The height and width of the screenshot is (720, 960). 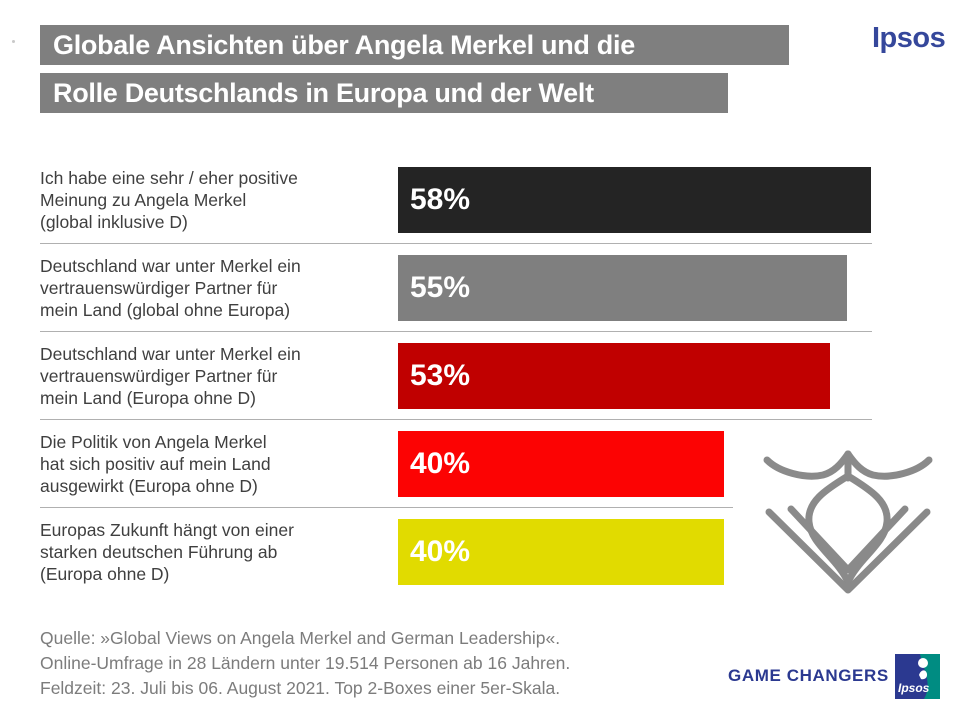 I want to click on value-bar: 55%, so click(x=622, y=288).